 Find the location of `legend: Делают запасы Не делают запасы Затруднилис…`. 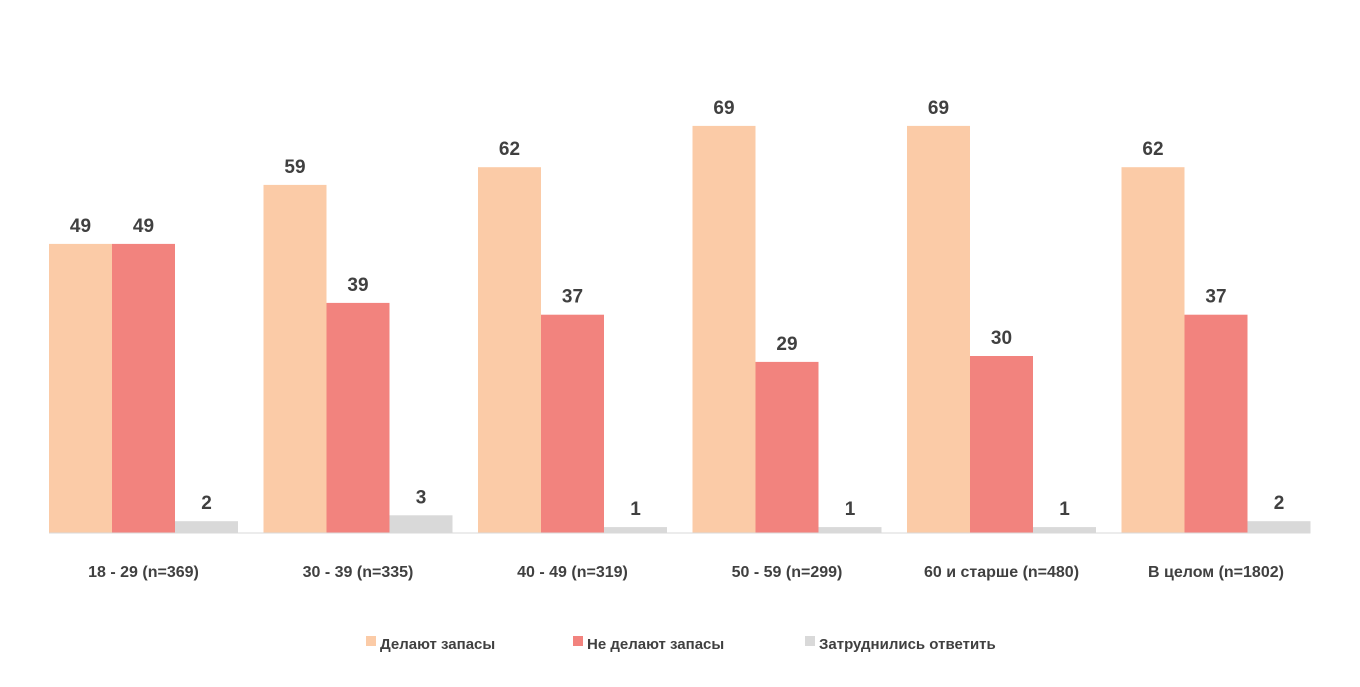

legend: Делают запасы Не делают запасы Затруднилис… is located at coordinates (681, 644).